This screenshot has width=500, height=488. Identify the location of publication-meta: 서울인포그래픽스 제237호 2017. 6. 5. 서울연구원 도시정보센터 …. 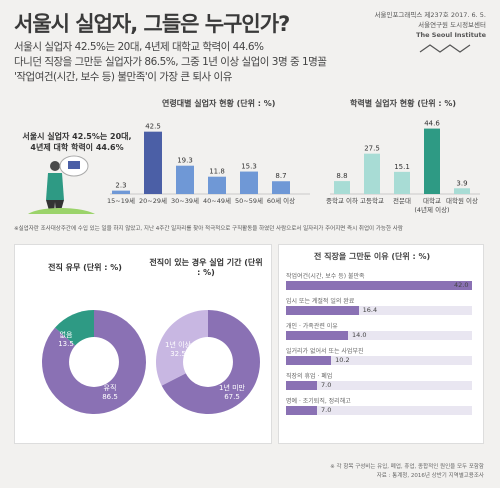
(430, 25).